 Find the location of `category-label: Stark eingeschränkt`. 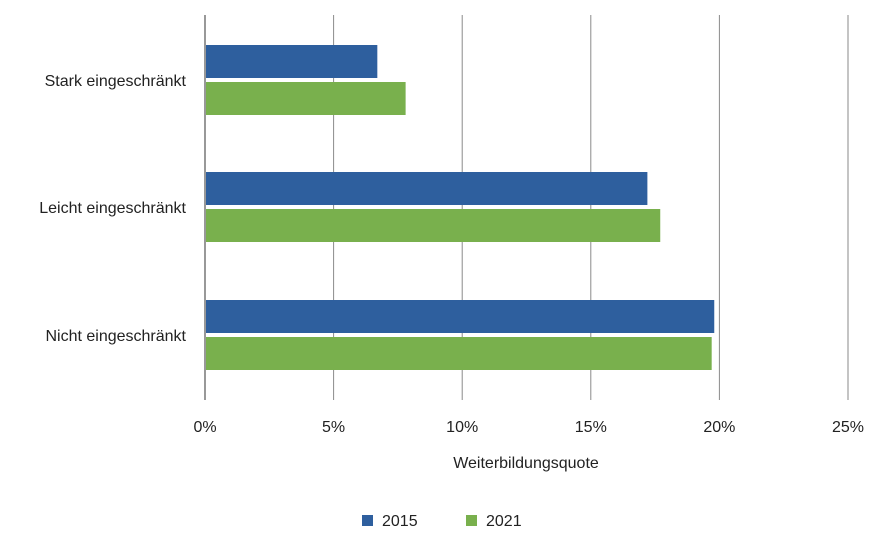

category-label: Stark eingeschränkt is located at coordinates (116, 81).